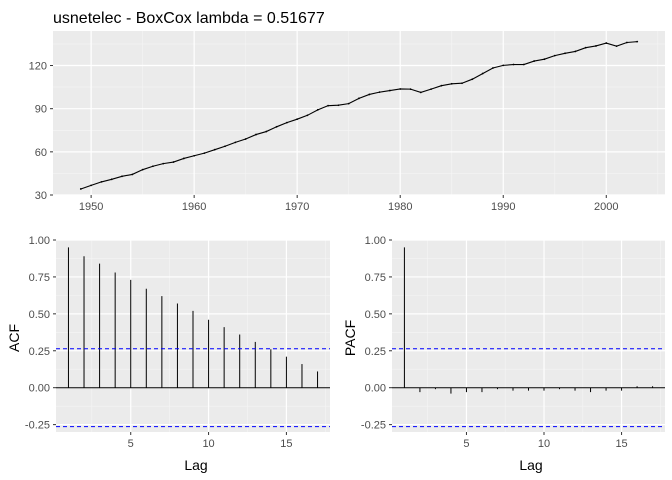  I want to click on pacf-x-axis-label: Lag, so click(530, 465).